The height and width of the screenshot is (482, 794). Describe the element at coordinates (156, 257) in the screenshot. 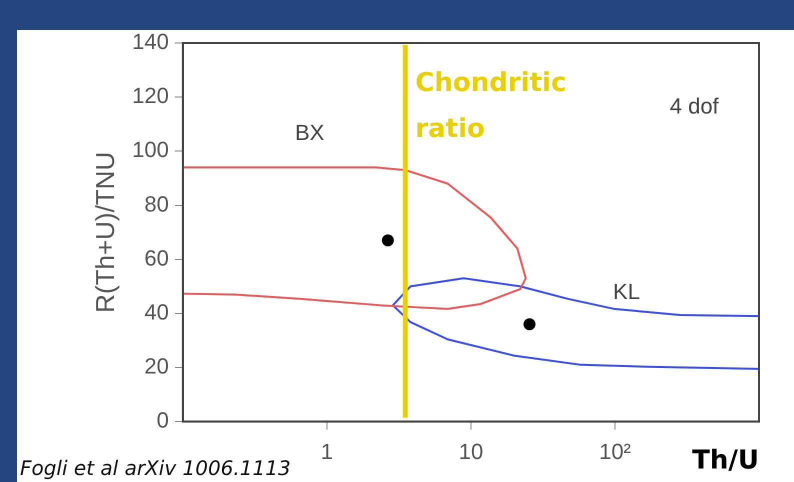

I see `y-tick-label: 60` at that location.